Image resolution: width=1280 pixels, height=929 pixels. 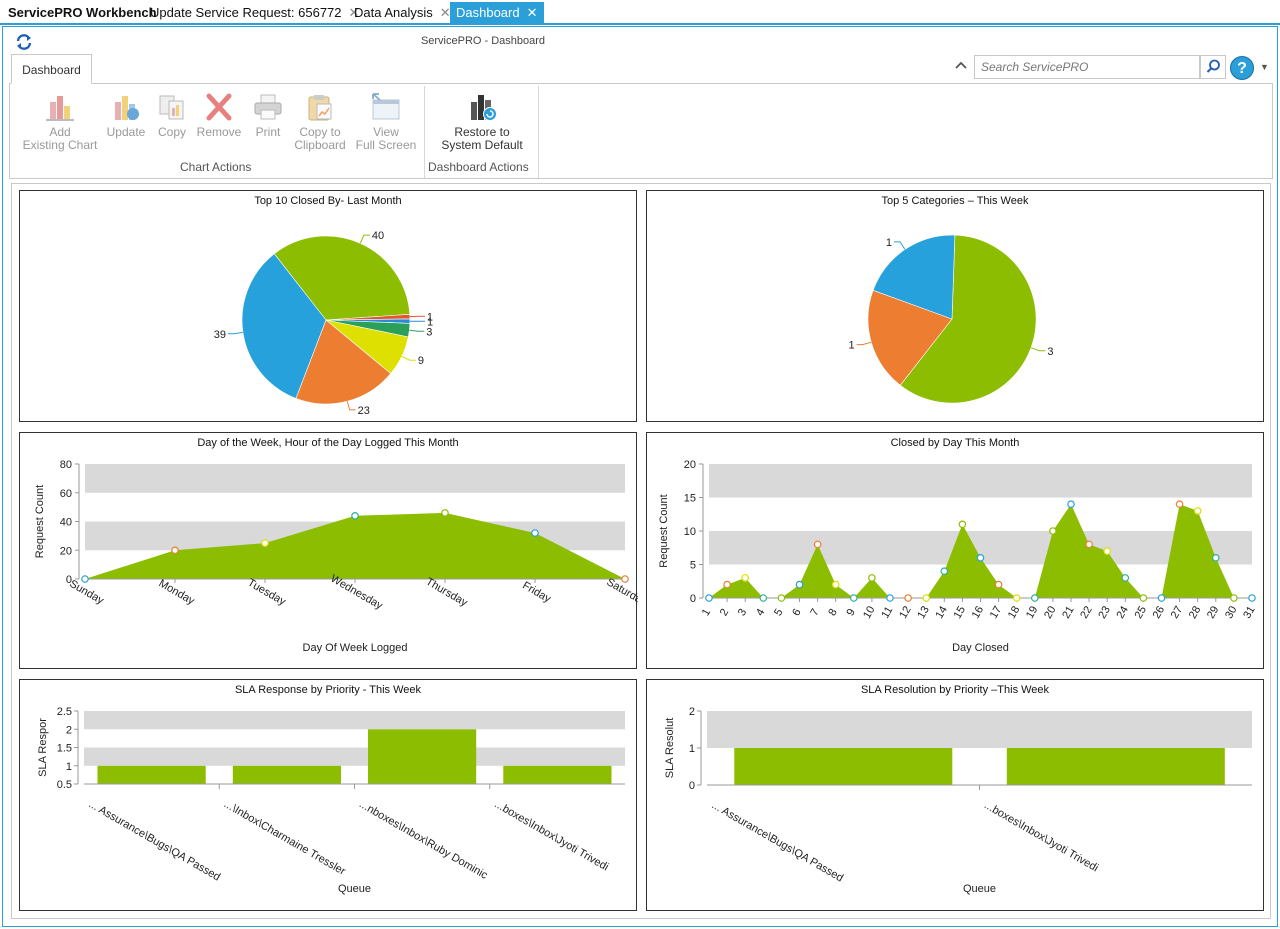 What do you see at coordinates (24, 42) in the screenshot?
I see `refresh-icon` at bounding box center [24, 42].